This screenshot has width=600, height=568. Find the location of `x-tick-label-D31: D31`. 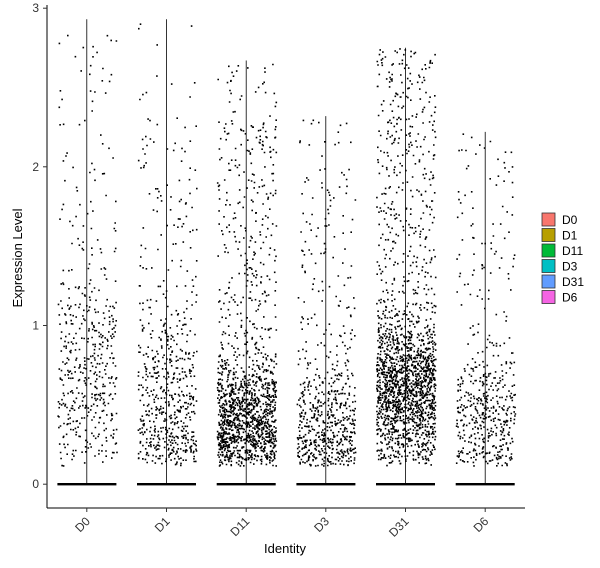

x-tick-label-D31: D31 is located at coordinates (399, 527).